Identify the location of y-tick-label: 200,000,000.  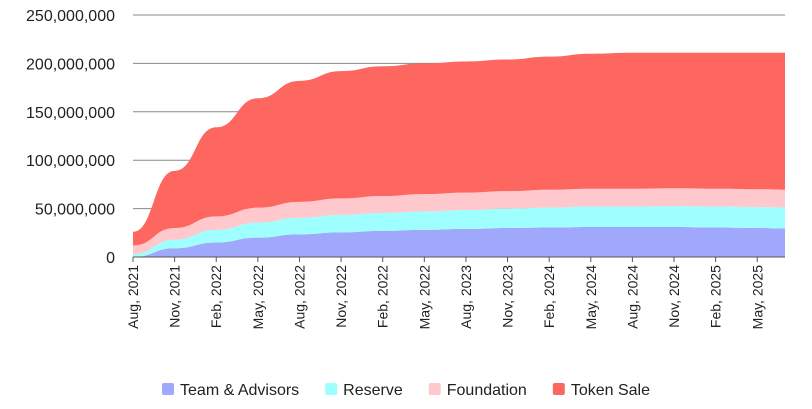
(70, 64).